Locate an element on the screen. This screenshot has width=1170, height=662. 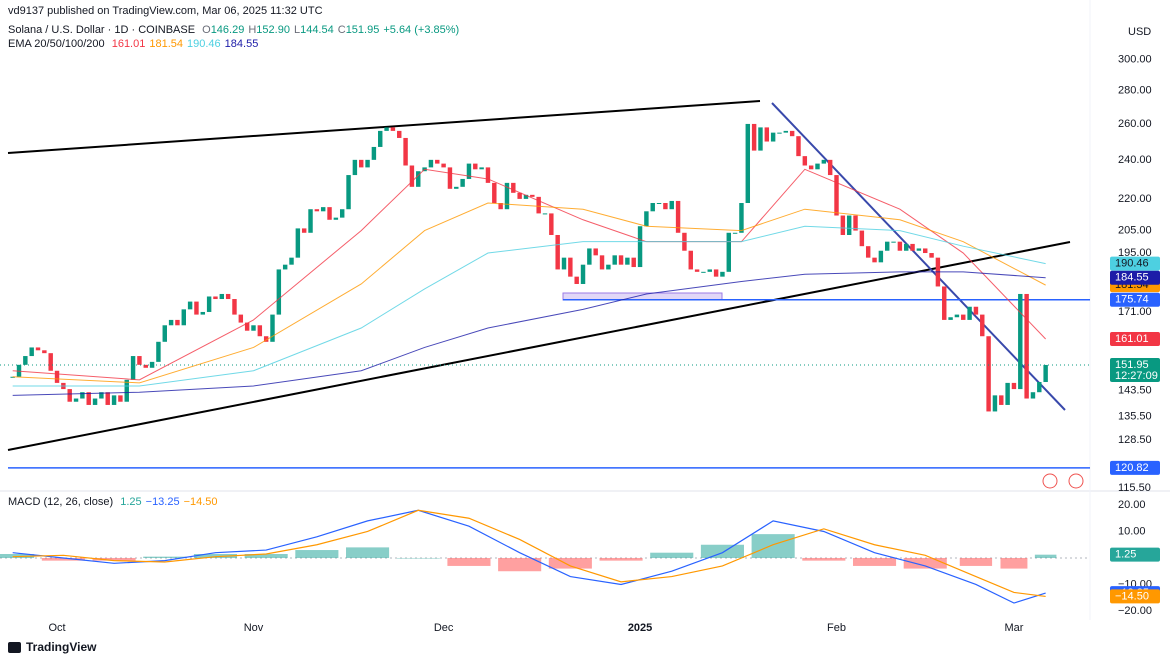
y-tick-label: 260.00 is located at coordinates (1135, 124).